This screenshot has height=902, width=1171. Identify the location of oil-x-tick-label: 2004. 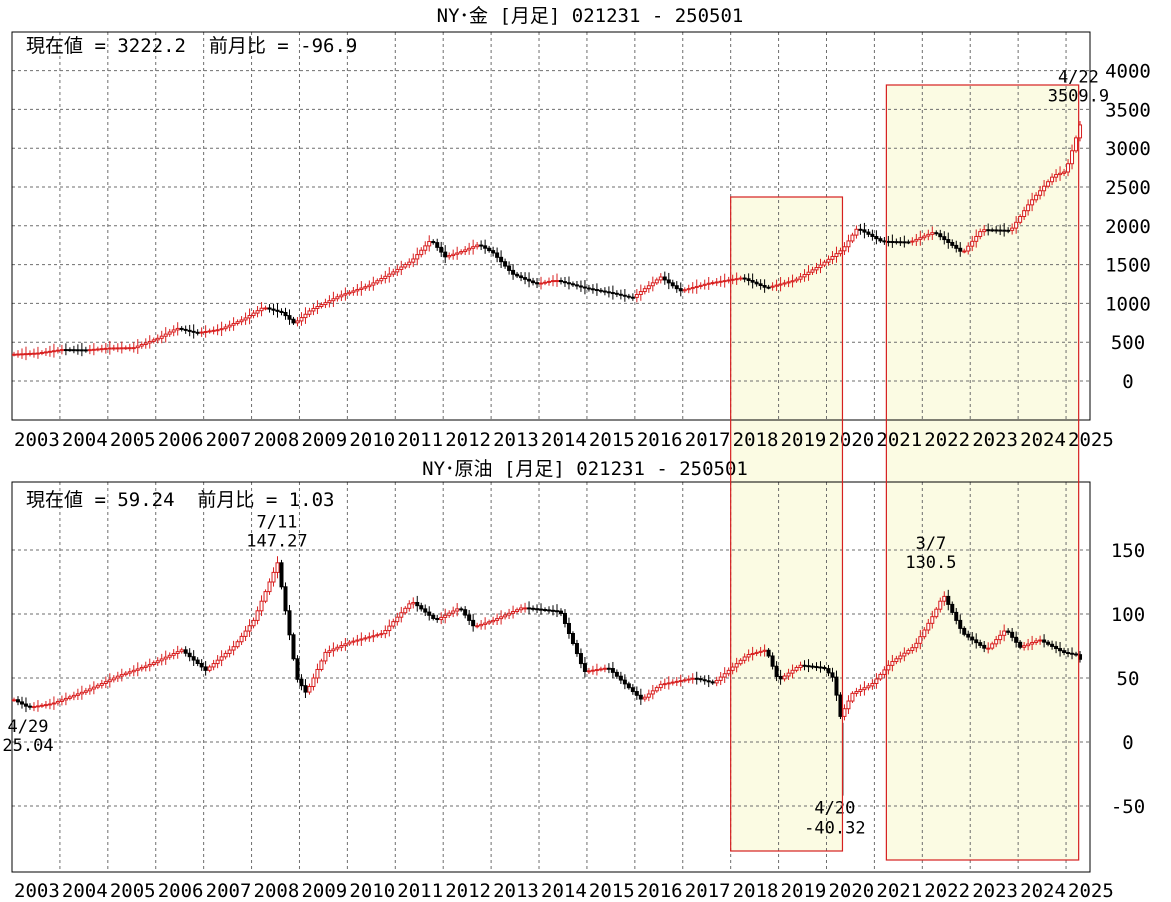
(85, 891).